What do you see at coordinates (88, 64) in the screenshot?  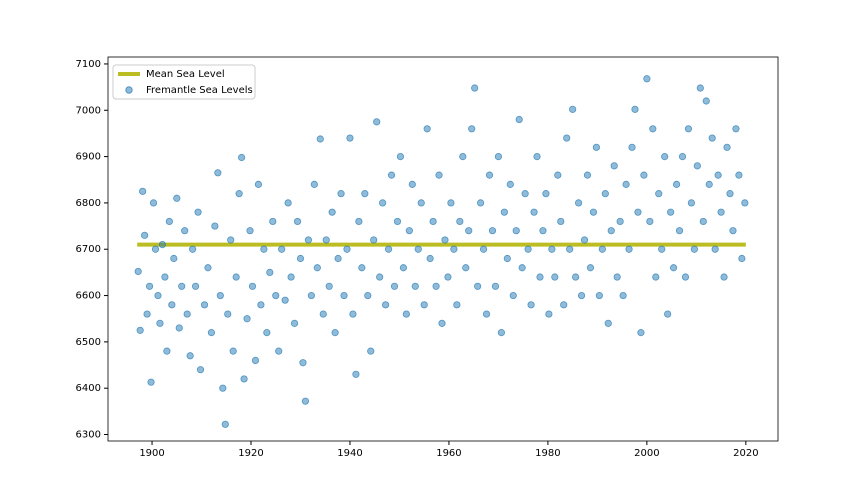 I see `y-tick-label: 7100` at bounding box center [88, 64].